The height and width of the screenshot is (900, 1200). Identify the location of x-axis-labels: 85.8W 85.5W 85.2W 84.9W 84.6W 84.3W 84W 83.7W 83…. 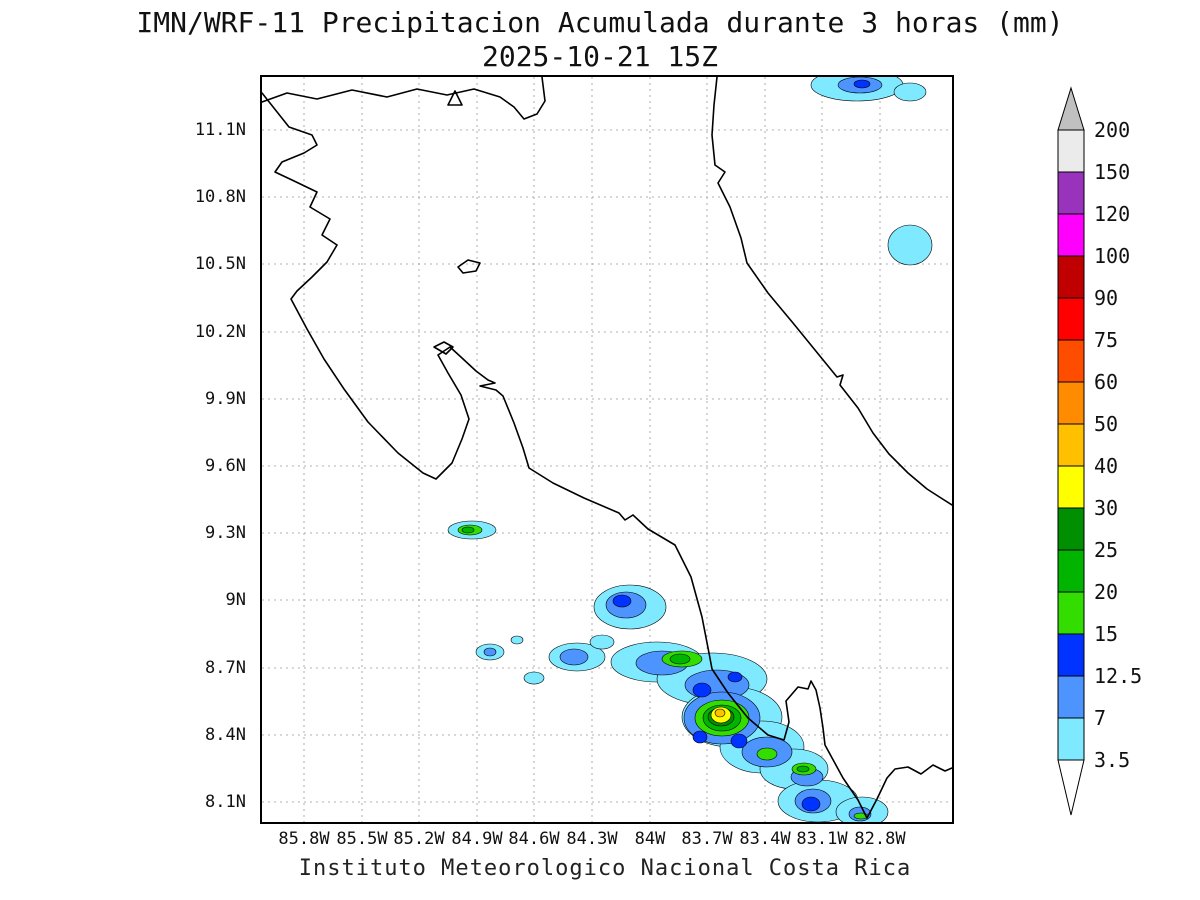
(607, 839).